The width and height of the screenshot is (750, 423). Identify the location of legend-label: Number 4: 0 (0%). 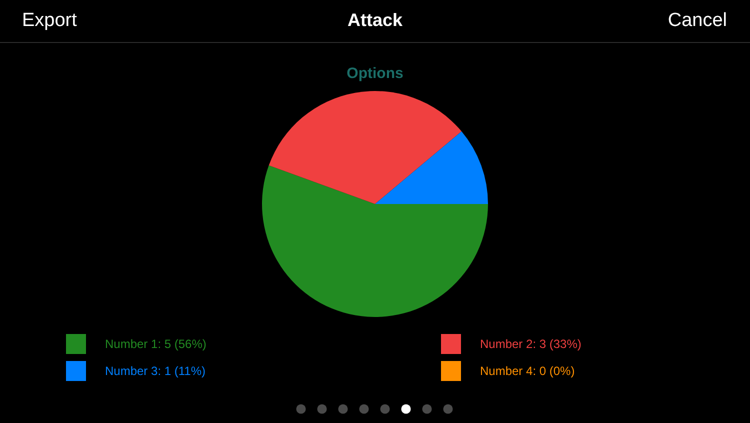
(527, 371).